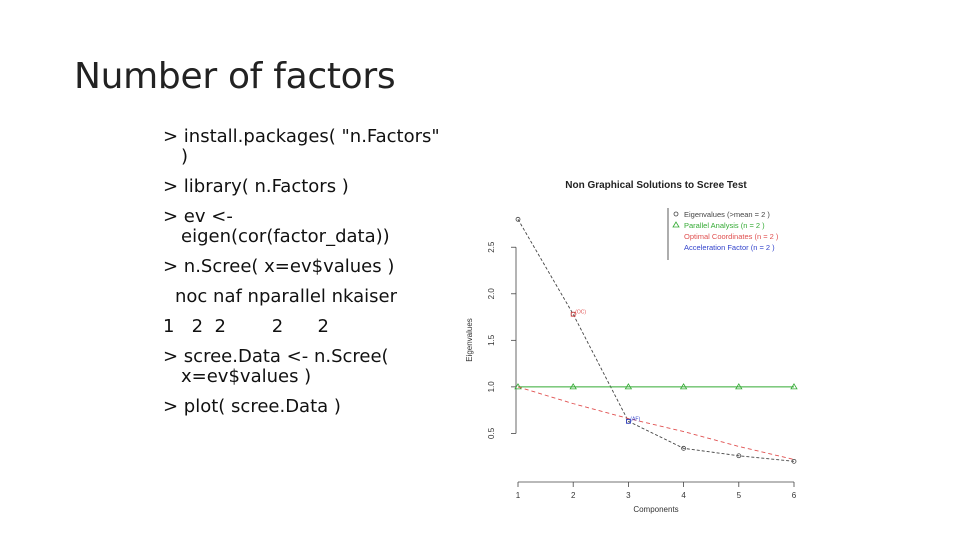 Image resolution: width=960 pixels, height=540 pixels. Describe the element at coordinates (739, 495) in the screenshot. I see `x-tick-label: 5` at that location.